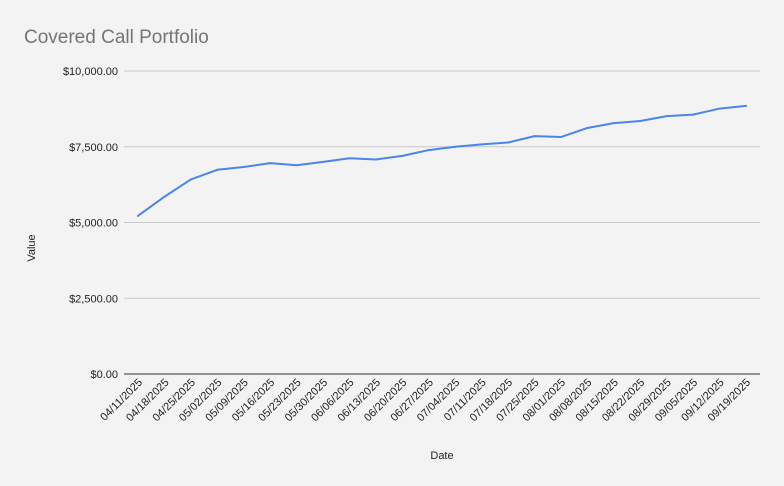 This screenshot has width=784, height=486. Describe the element at coordinates (90, 72) in the screenshot. I see `y-tick-label: $10,000.00` at that location.